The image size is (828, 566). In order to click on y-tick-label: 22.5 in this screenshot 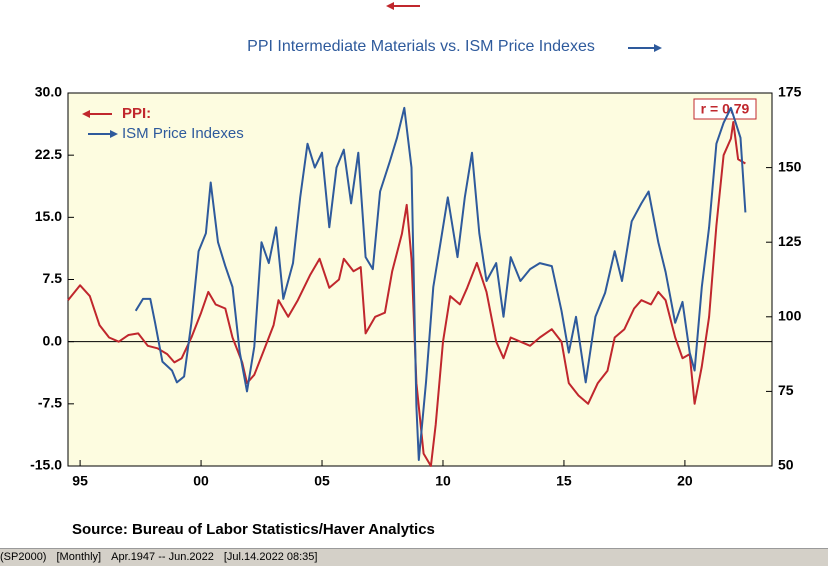, I will do `click(48, 154)`.